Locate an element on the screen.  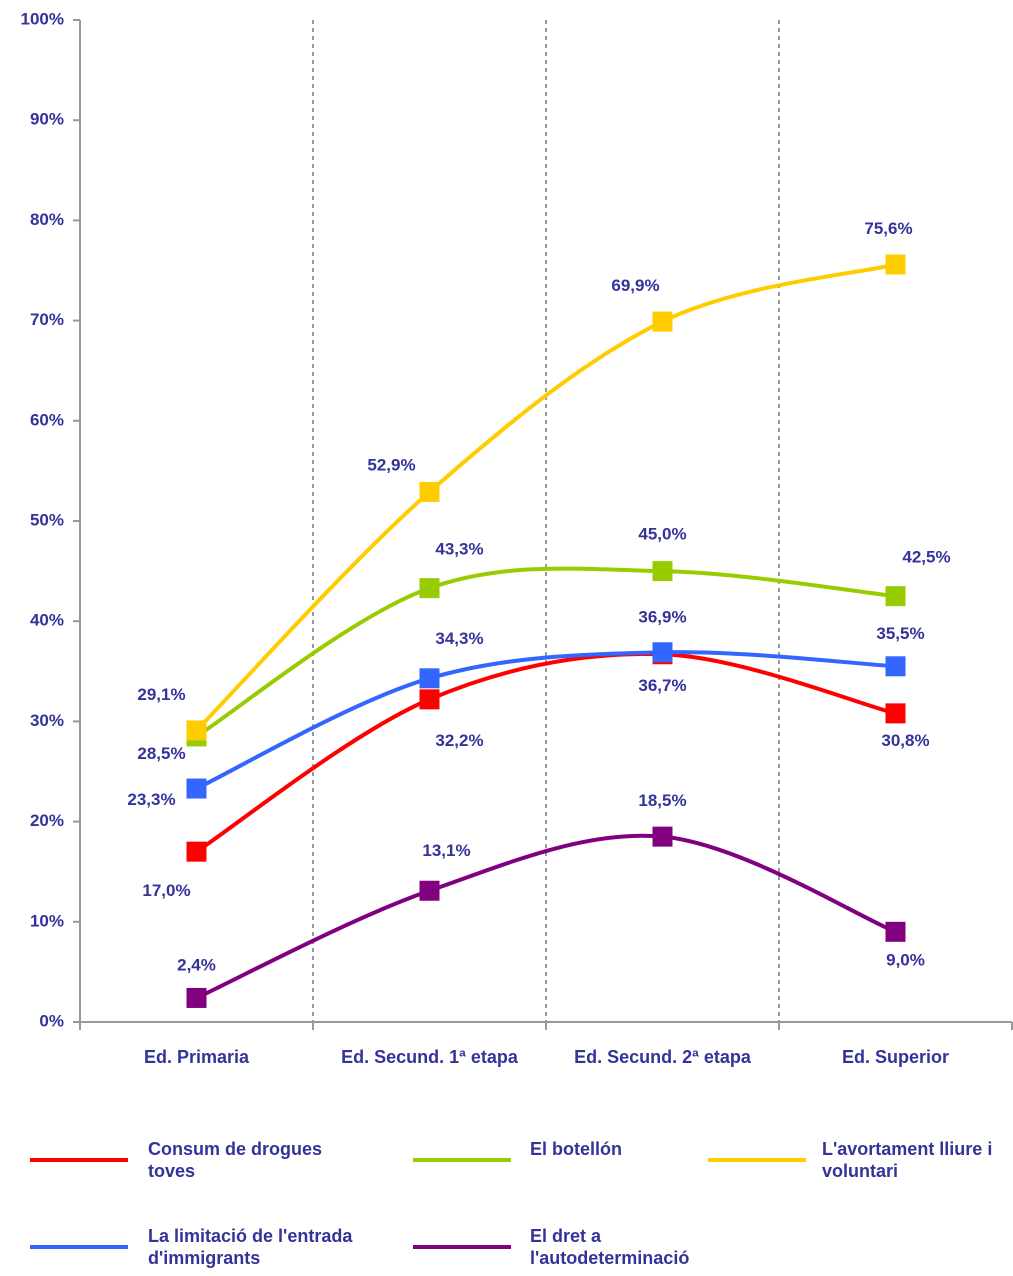
data-label: 69,9% is located at coordinates (635, 285).